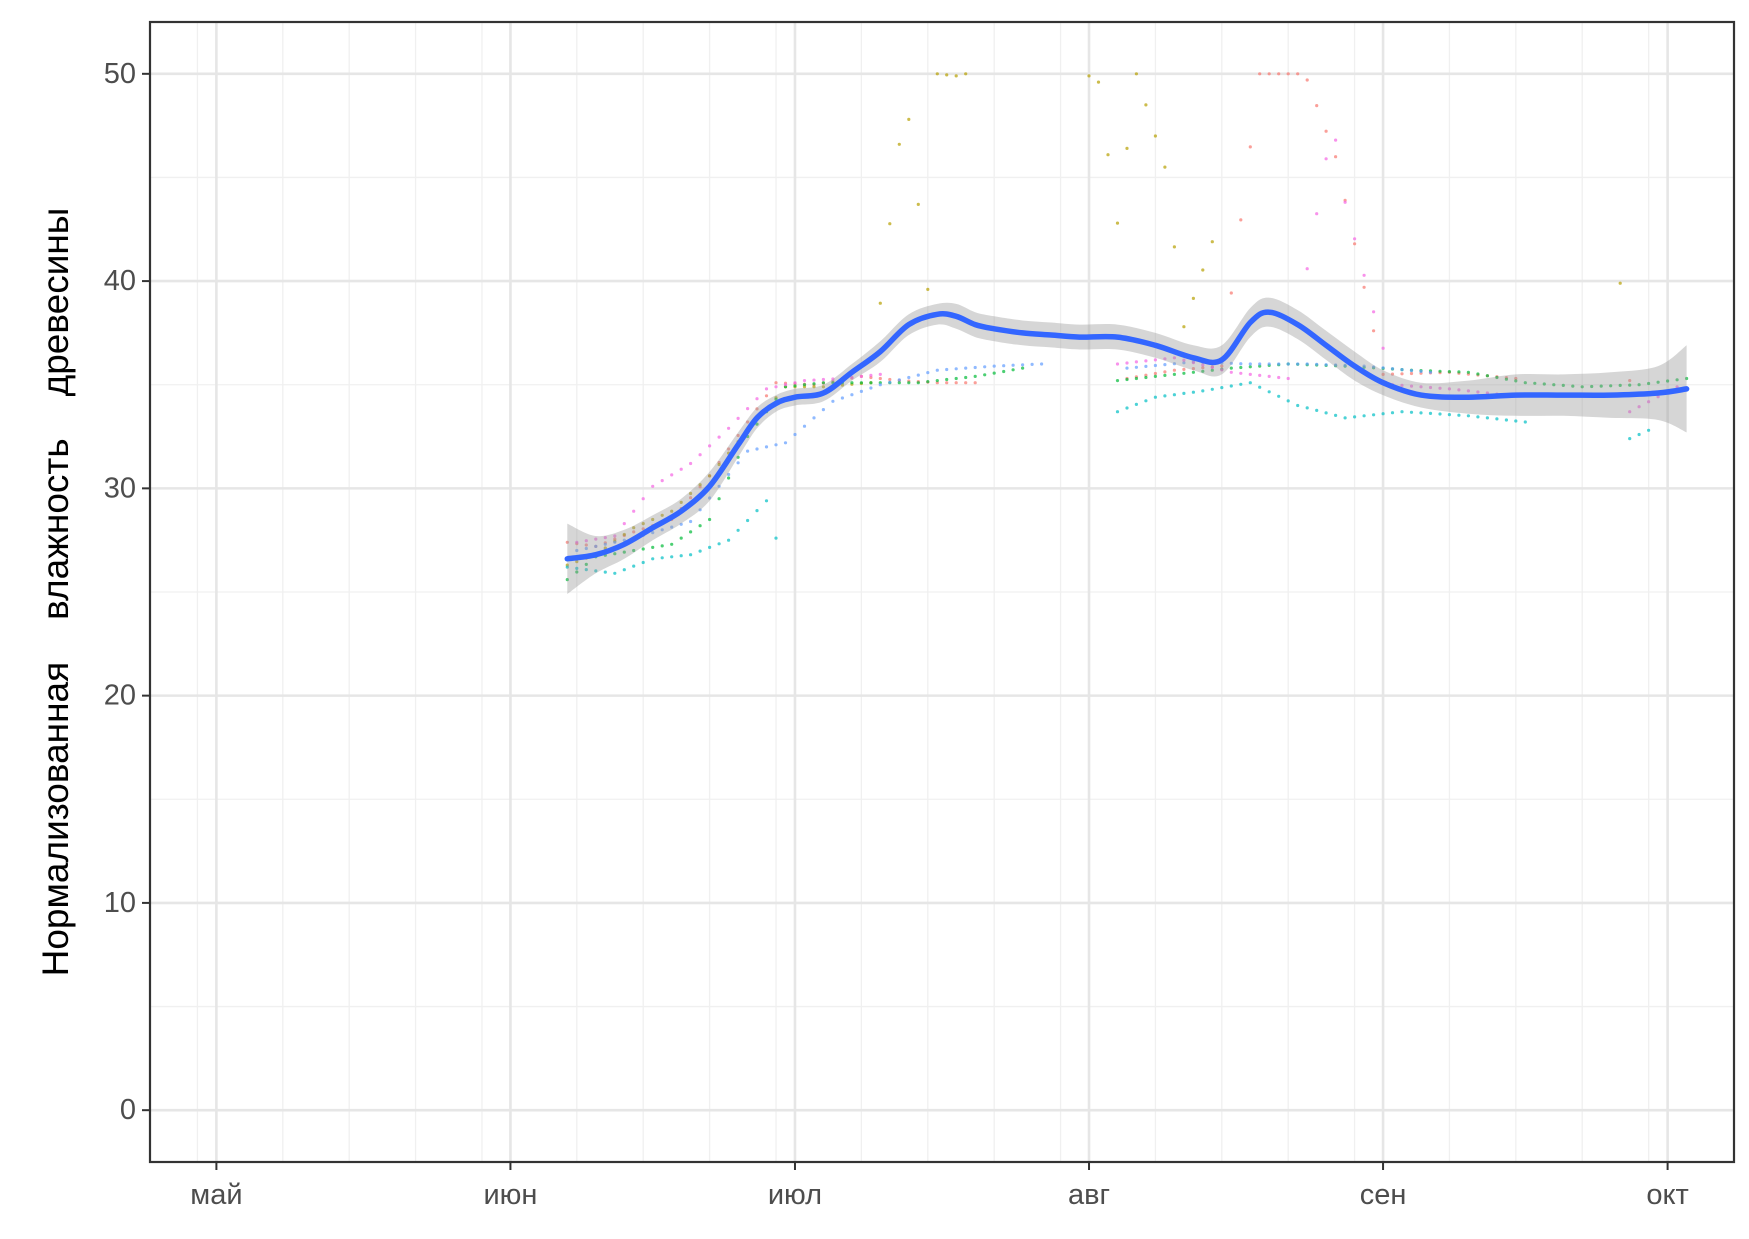 This screenshot has height=1239, width=1749. What do you see at coordinates (939, 1186) in the screenshot?
I see `x-axis: май июн июл авг сен окт` at bounding box center [939, 1186].